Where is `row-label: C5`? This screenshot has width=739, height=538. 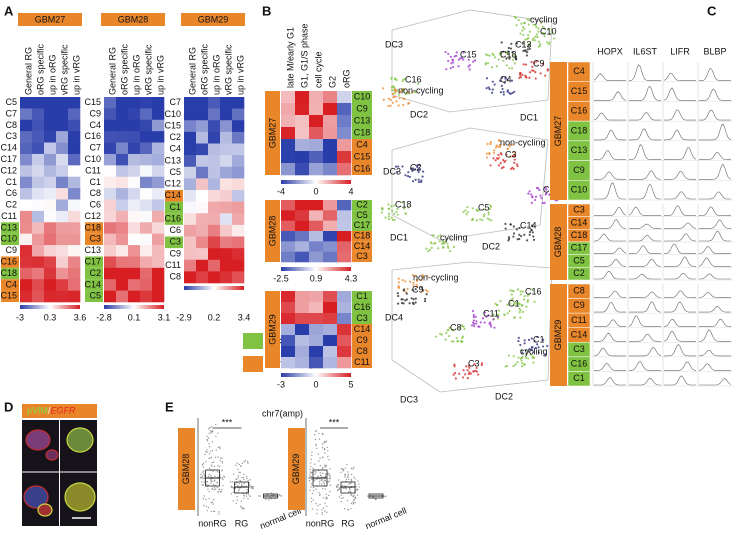 row-label: C5 is located at coordinates (175, 172).